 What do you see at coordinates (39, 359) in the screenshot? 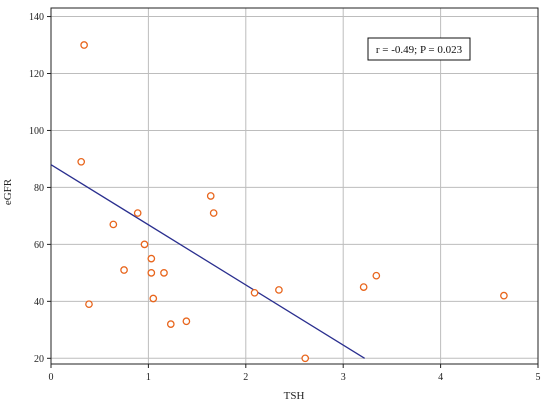
I see `y-tick-label: 20` at bounding box center [39, 359].